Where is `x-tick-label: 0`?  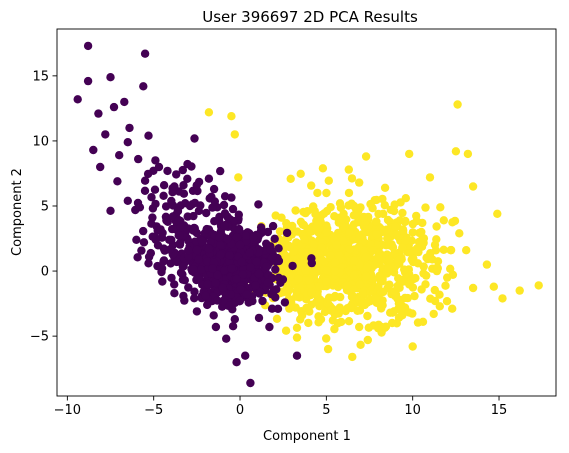 x-tick-label: 0 is located at coordinates (240, 410).